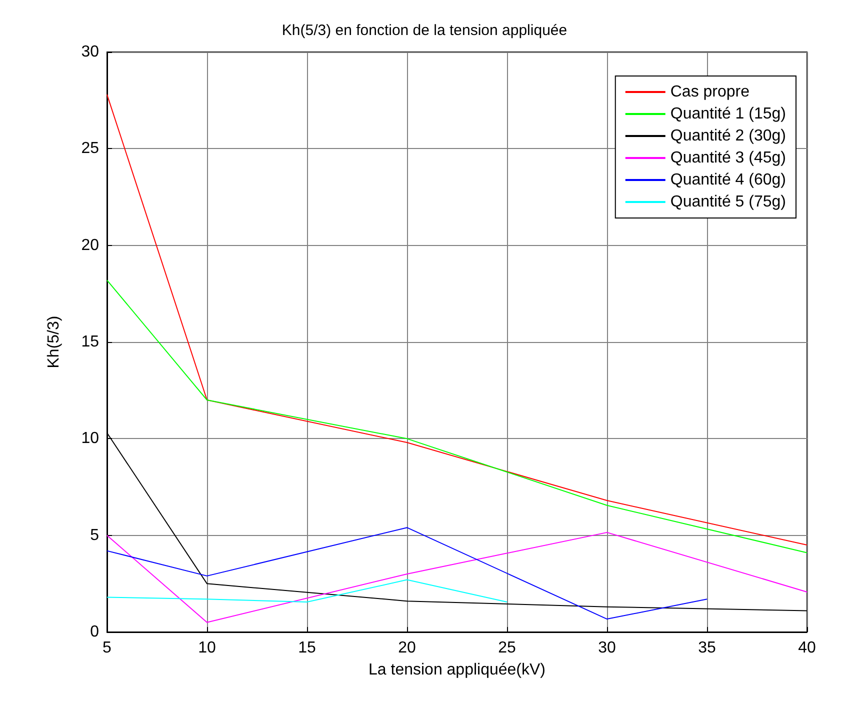 The width and height of the screenshot is (849, 701). I want to click on legend-label: Cas propre, so click(710, 92).